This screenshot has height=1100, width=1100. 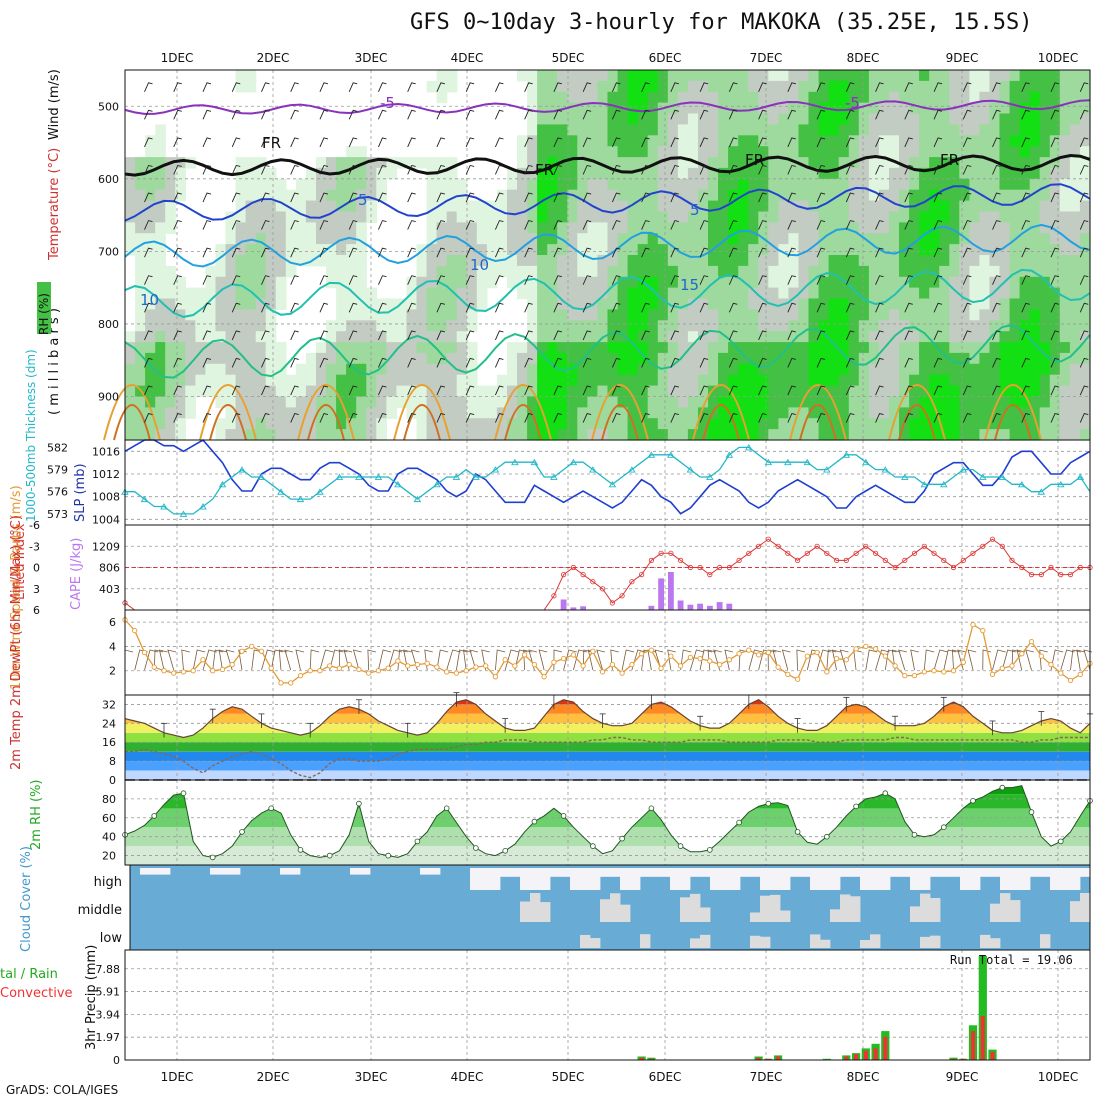 I want to click on lifted-index-marker, so click(x=905, y=560).